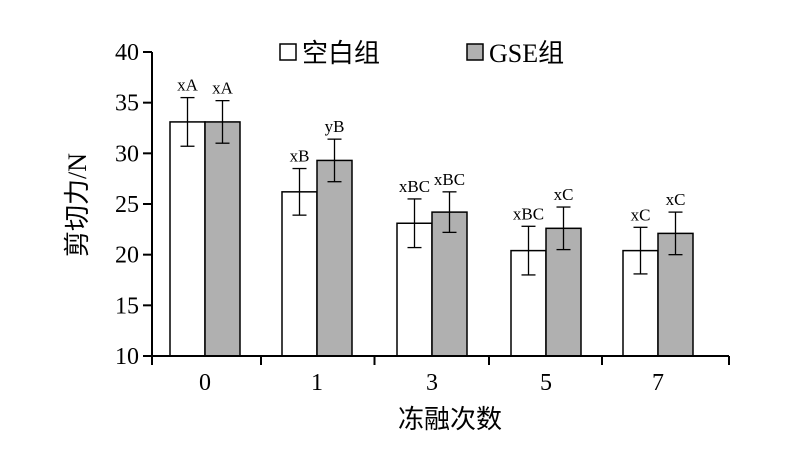 Image resolution: width=796 pixels, height=452 pixels. Describe the element at coordinates (658, 383) in the screenshot. I see `x-tick-label: 7` at that location.